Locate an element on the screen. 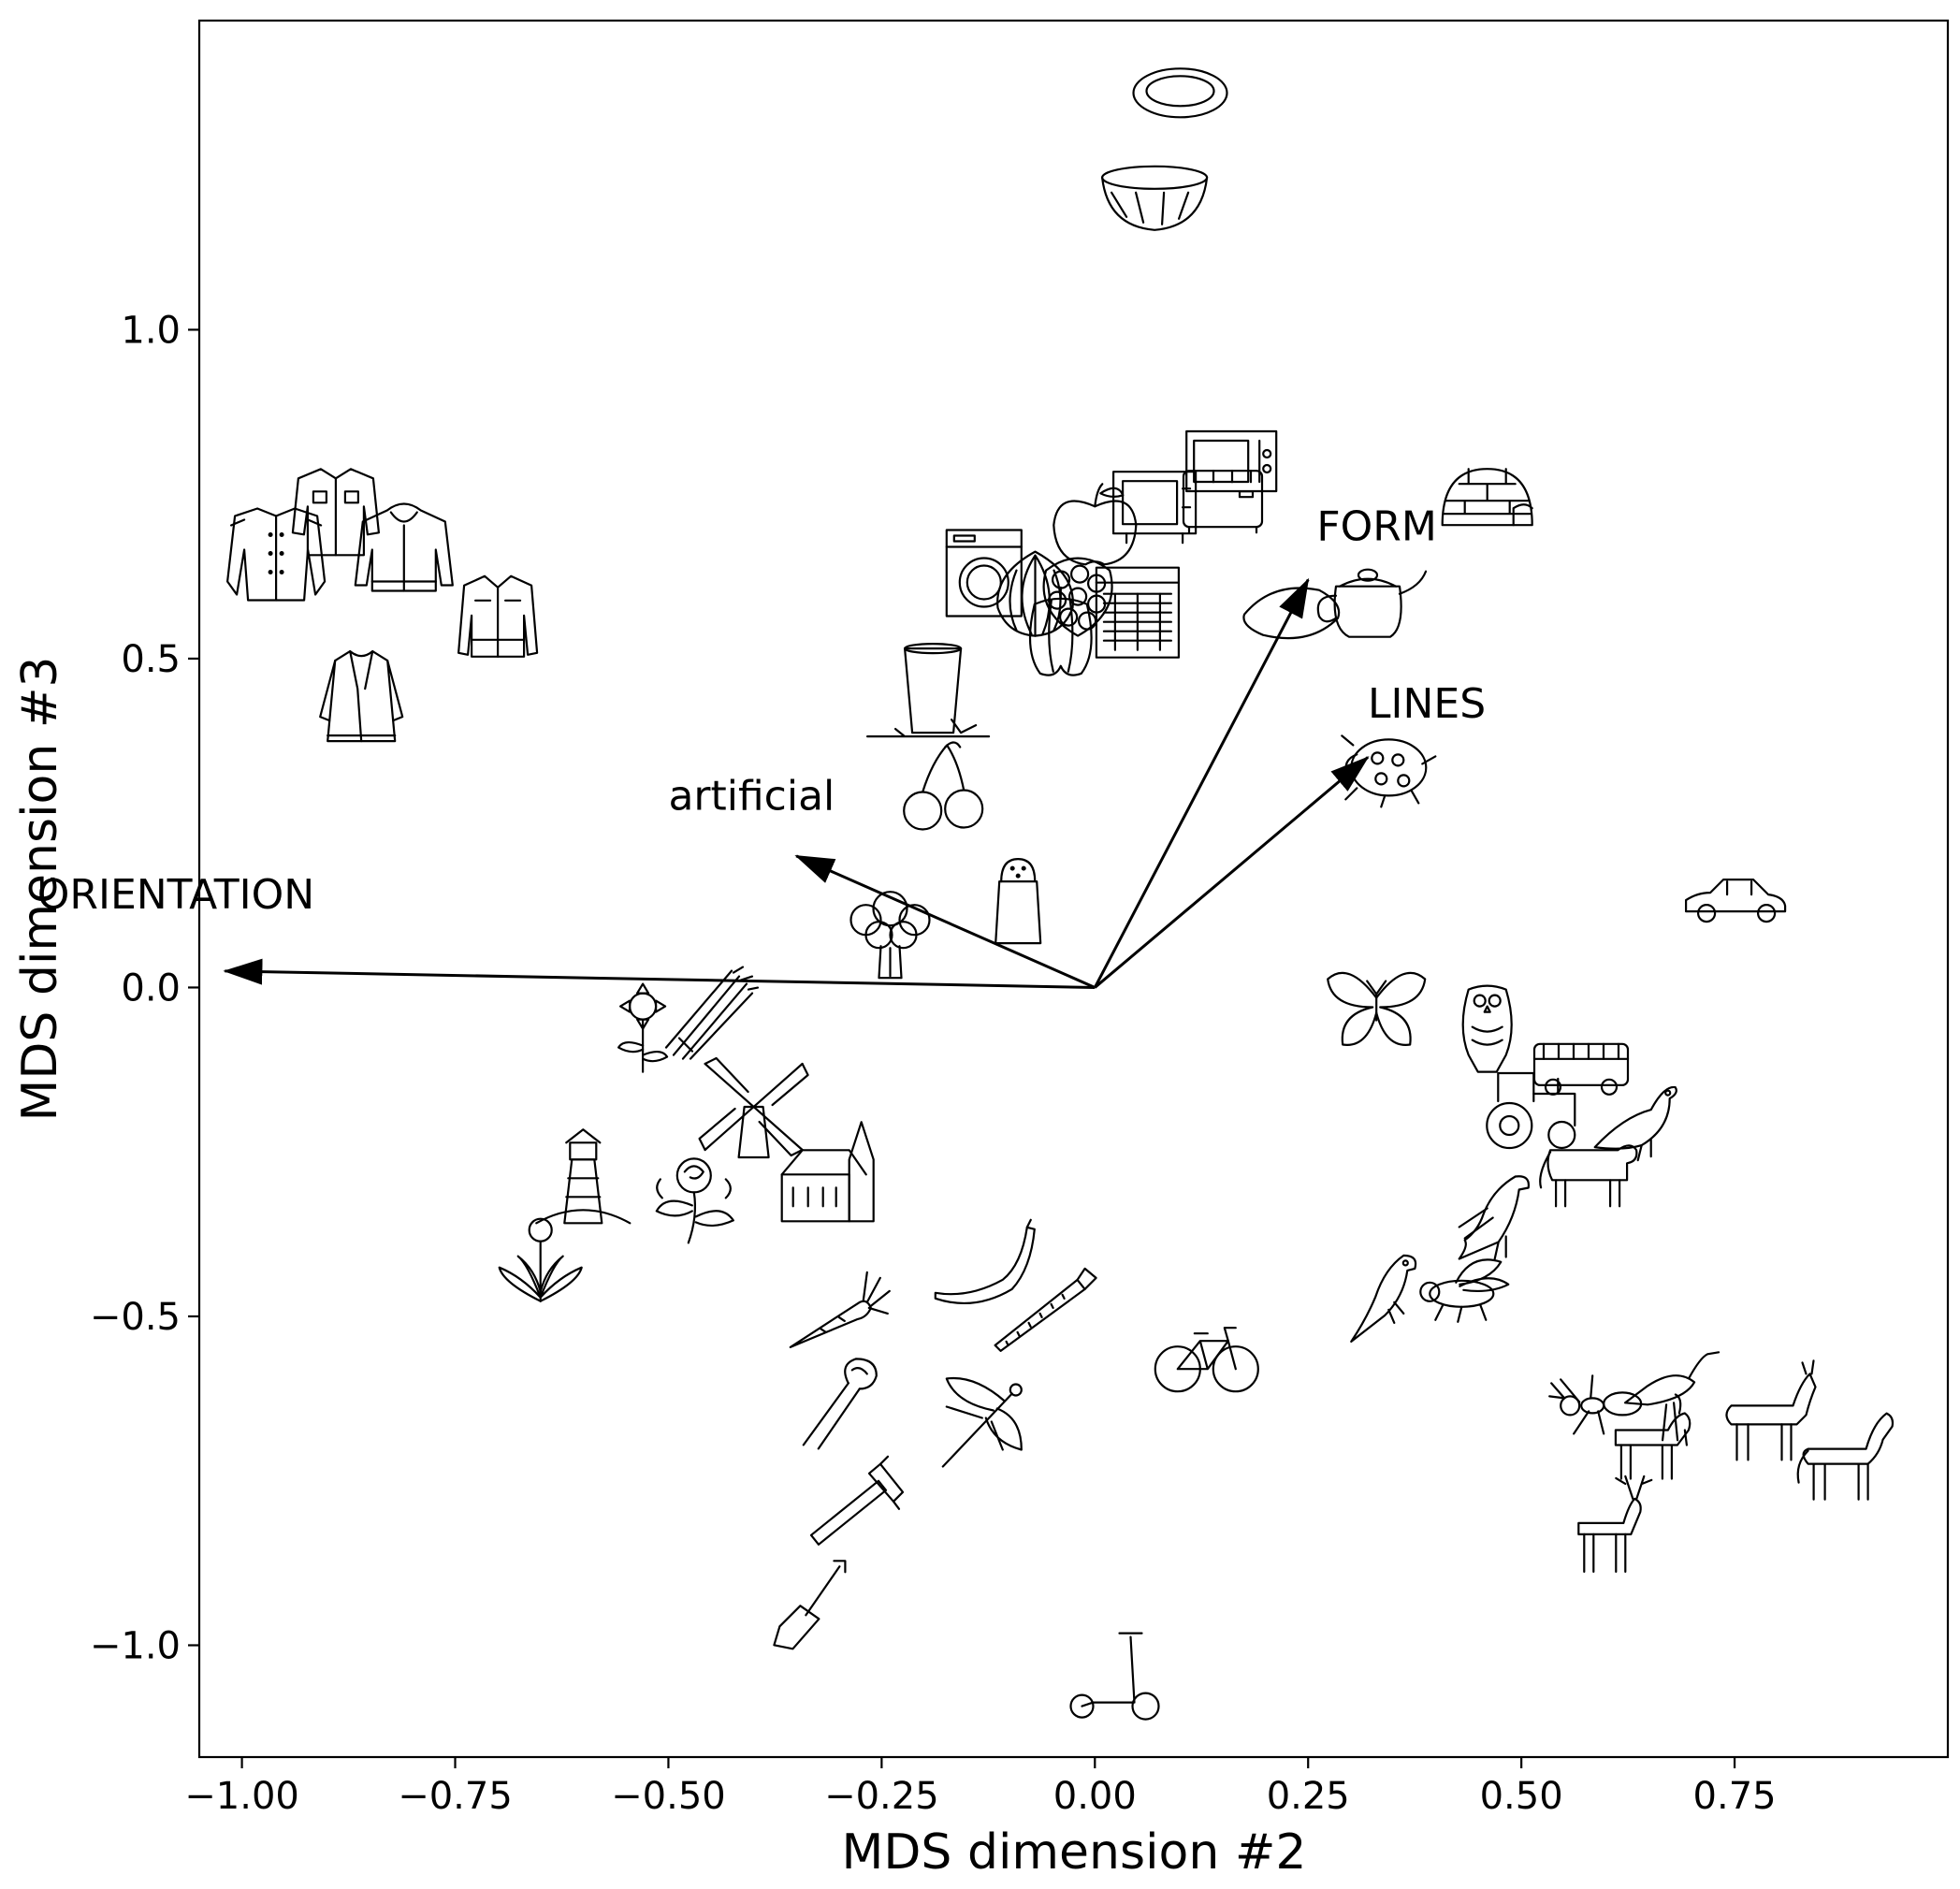 This screenshot has width=1960, height=1889. vector-label-artificial: artificial is located at coordinates (752, 797).